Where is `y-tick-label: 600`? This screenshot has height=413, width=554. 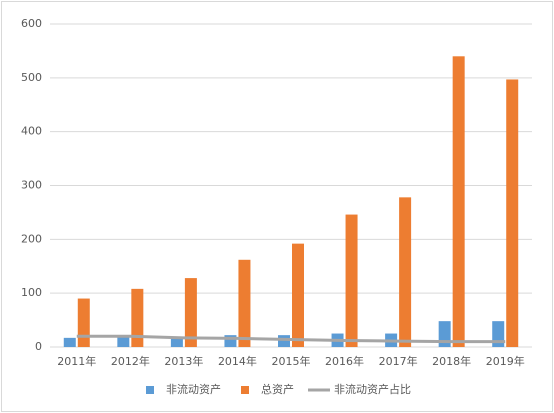 y-tick-label: 600 is located at coordinates (31, 23).